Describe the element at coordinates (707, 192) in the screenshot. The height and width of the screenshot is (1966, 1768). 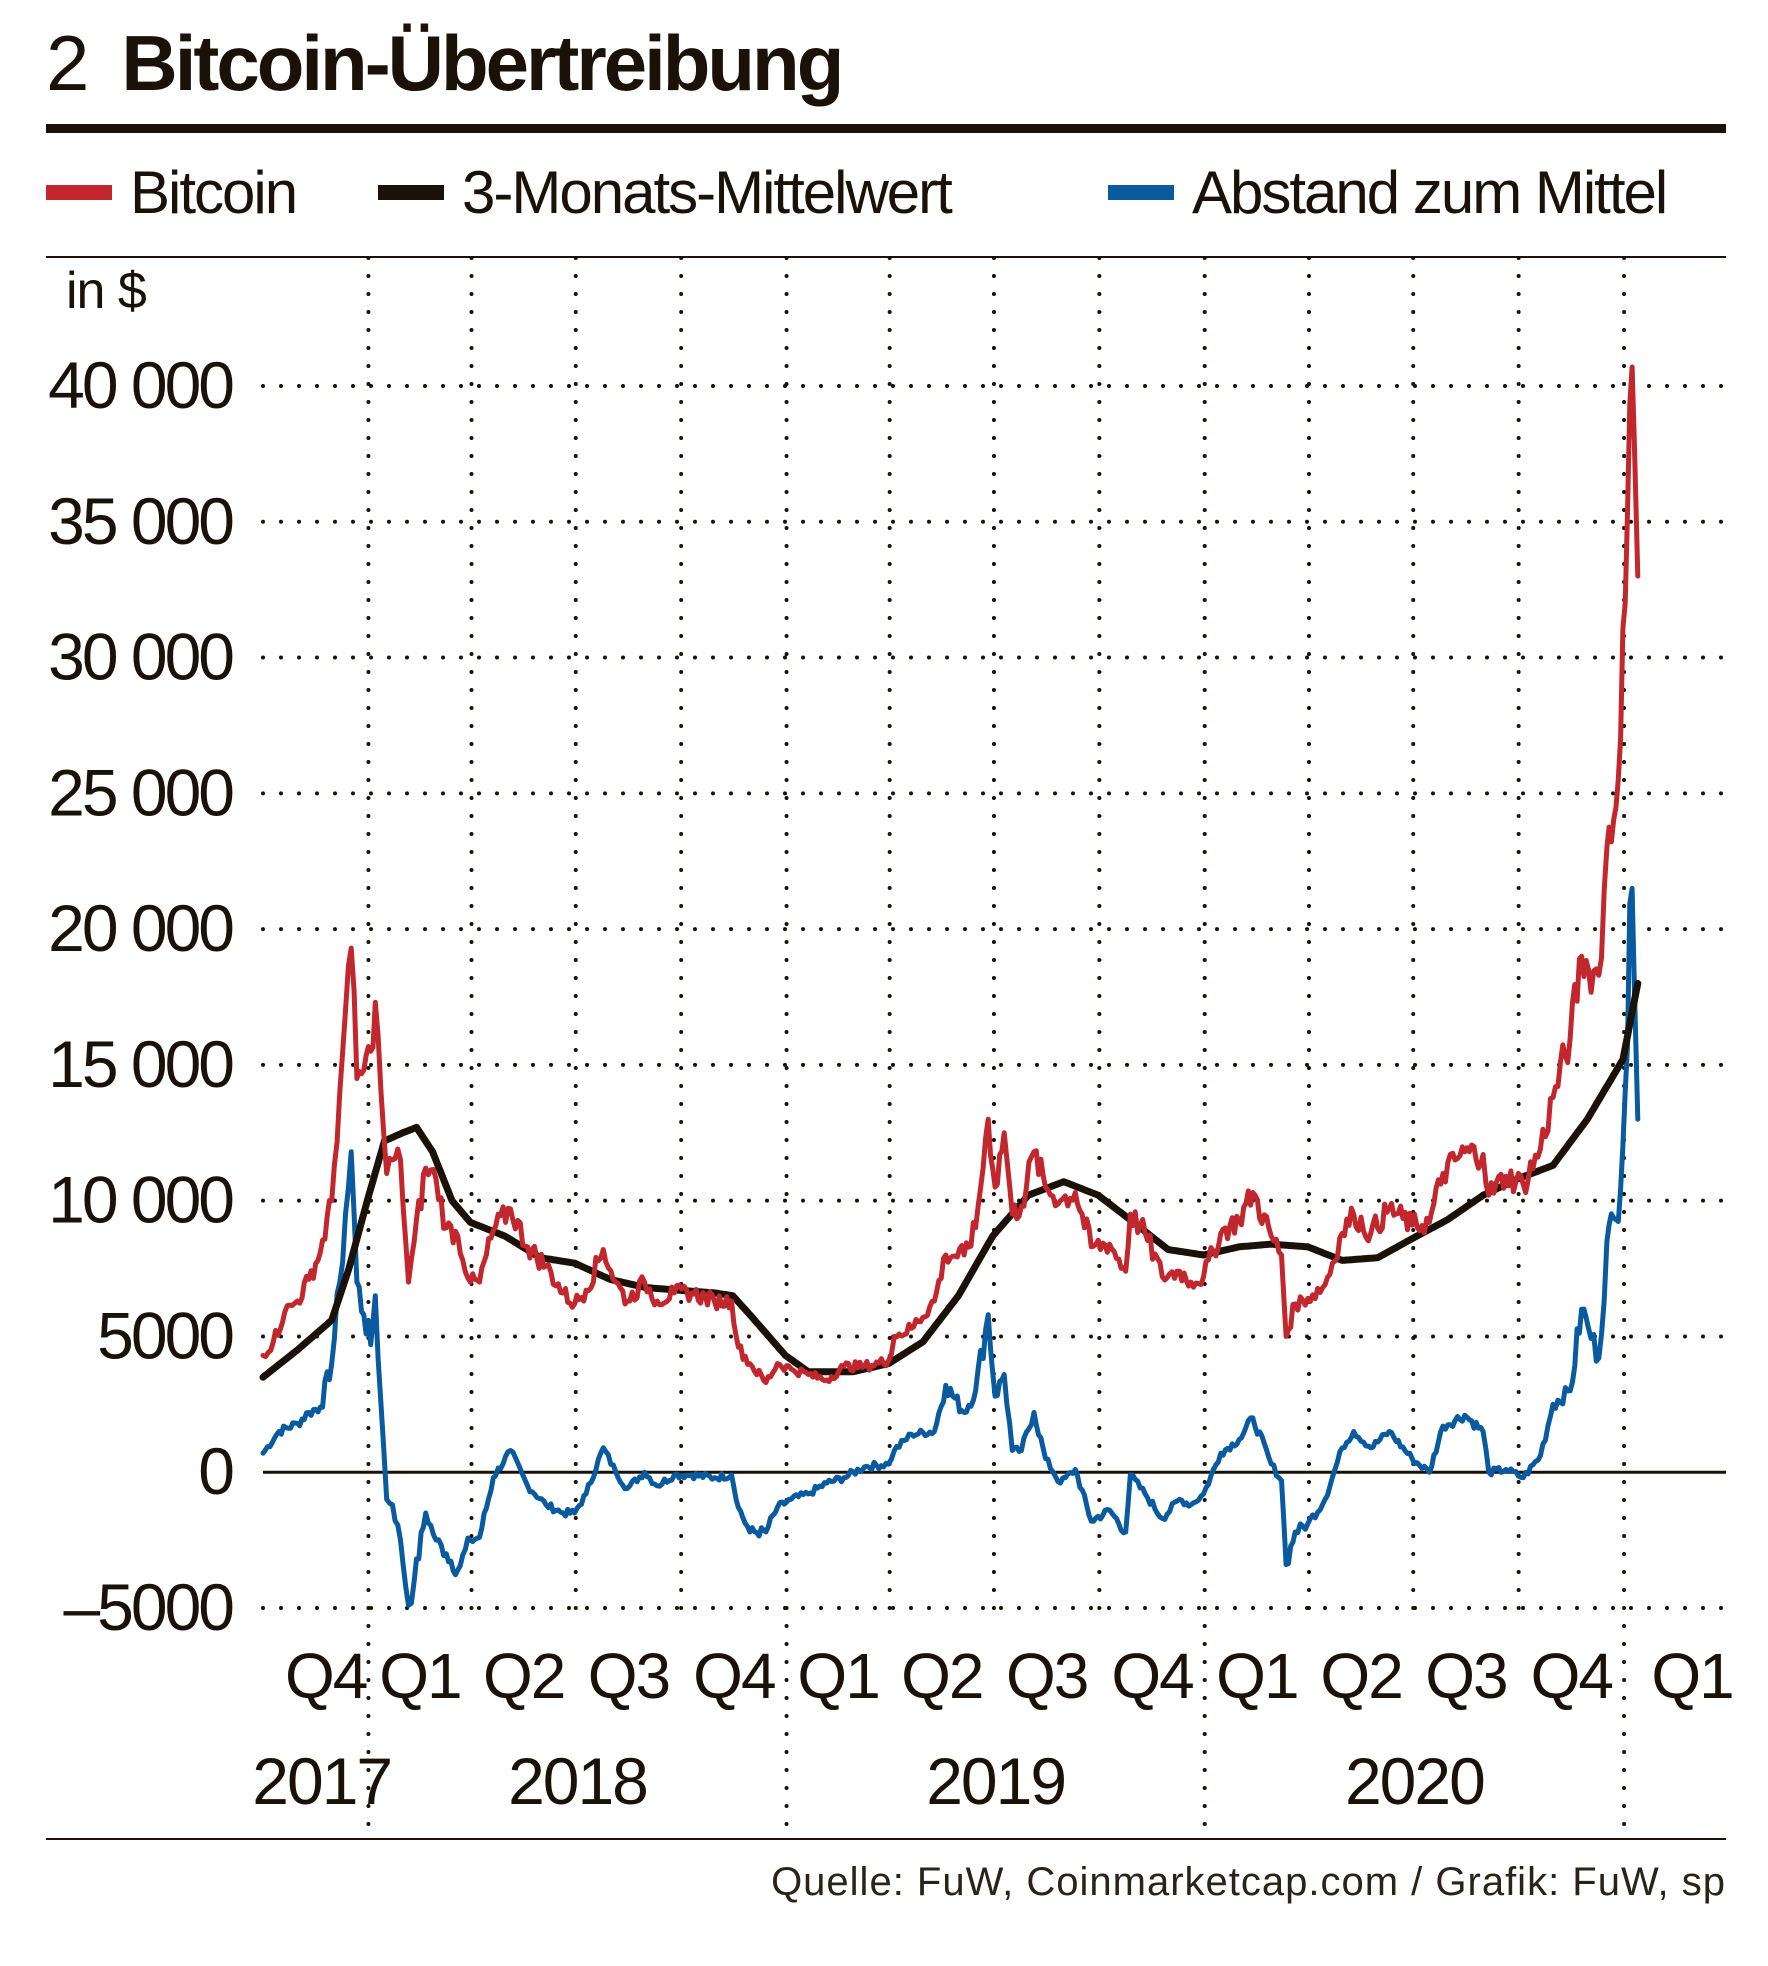
I see `legend-label-average: 3-Monats-Mittelwert` at that location.